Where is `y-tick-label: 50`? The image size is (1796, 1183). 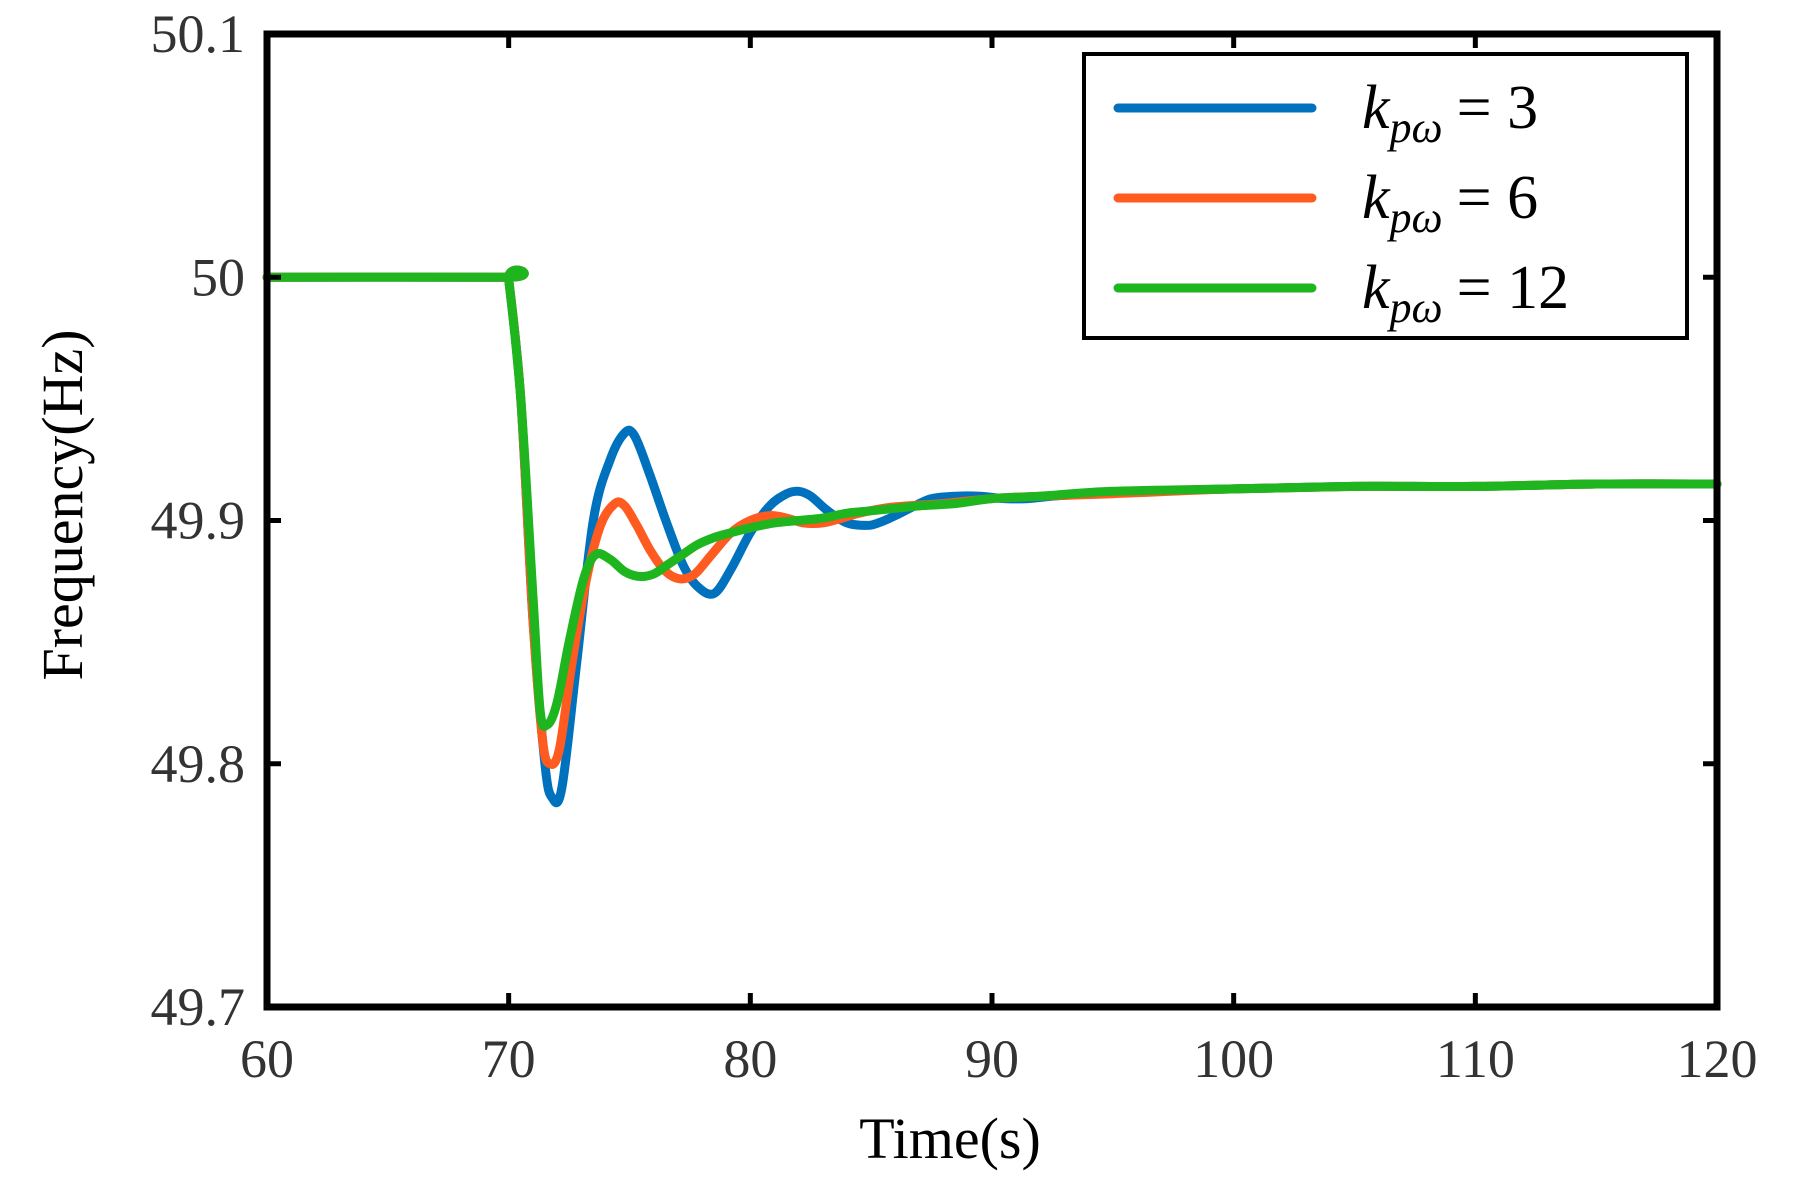
y-tick-label: 50 is located at coordinates (218, 277).